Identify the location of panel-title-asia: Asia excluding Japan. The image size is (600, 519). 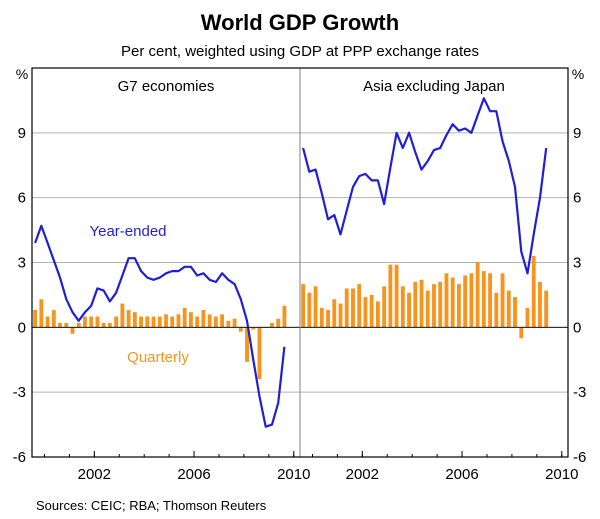
(434, 86).